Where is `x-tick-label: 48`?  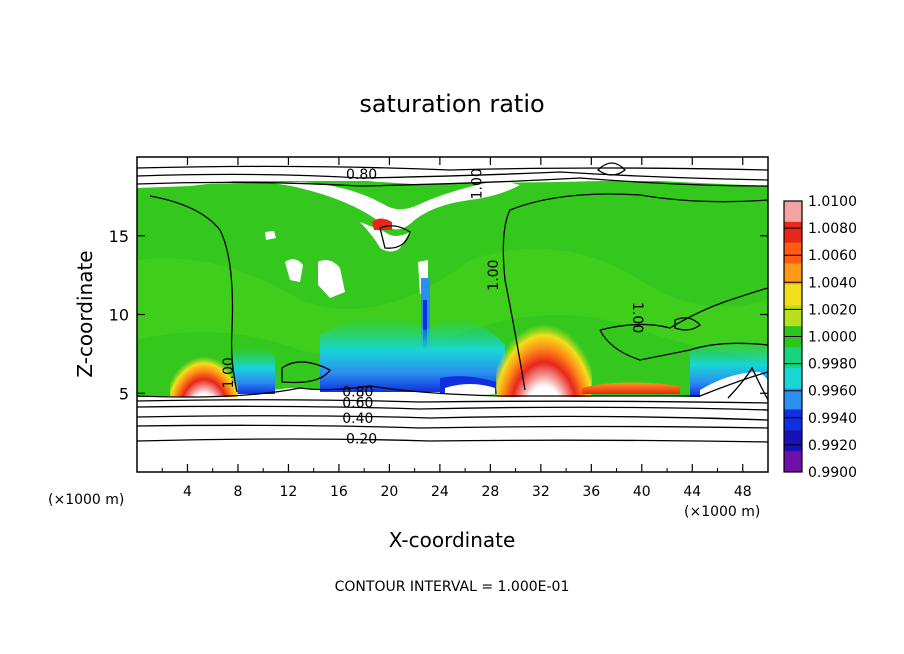 x-tick-label: 48 is located at coordinates (743, 492).